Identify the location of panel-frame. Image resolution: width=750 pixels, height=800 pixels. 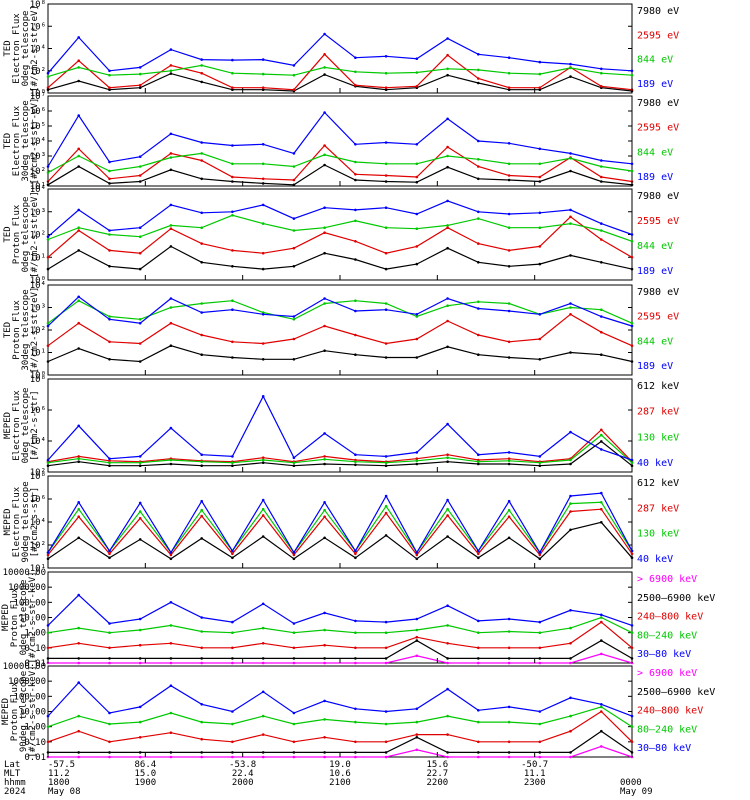
(340, 522).